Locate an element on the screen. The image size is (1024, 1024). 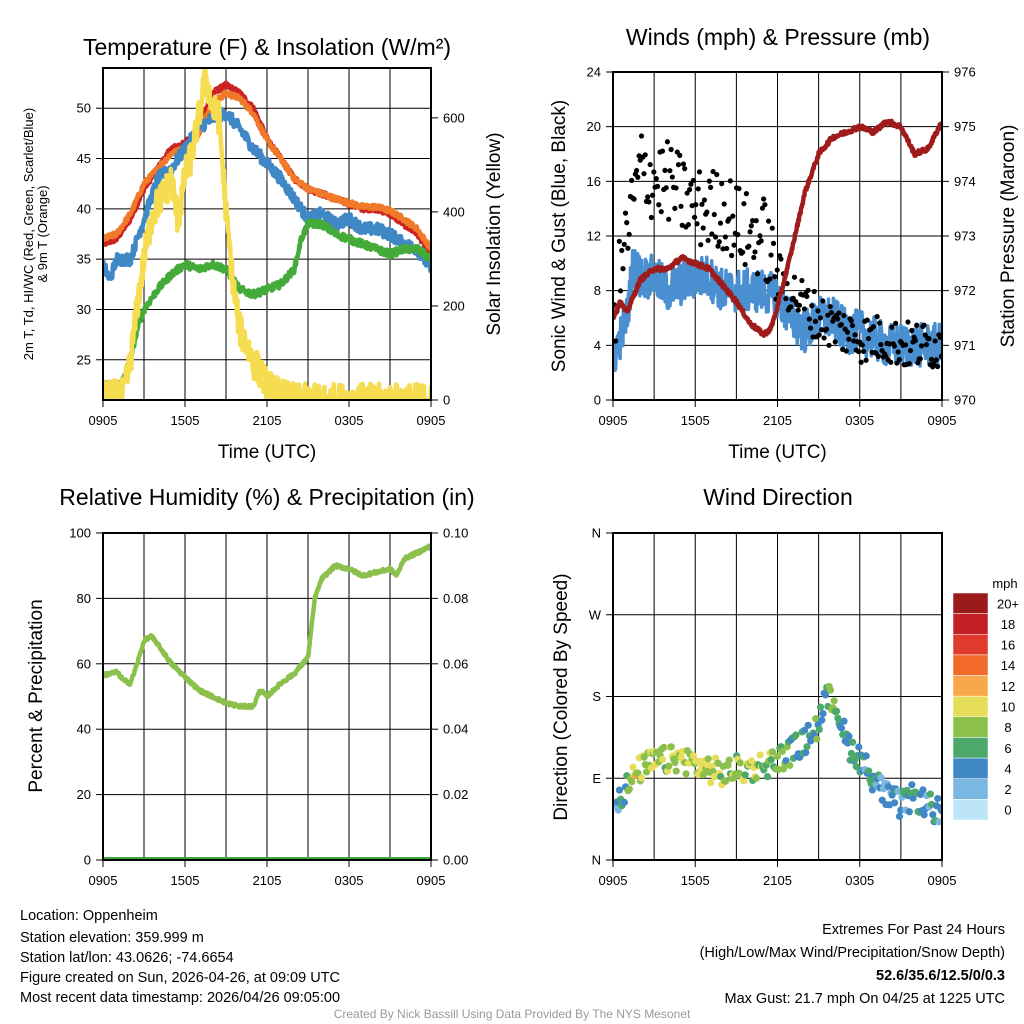
y-tick-label: 80 is located at coordinates (84, 598).